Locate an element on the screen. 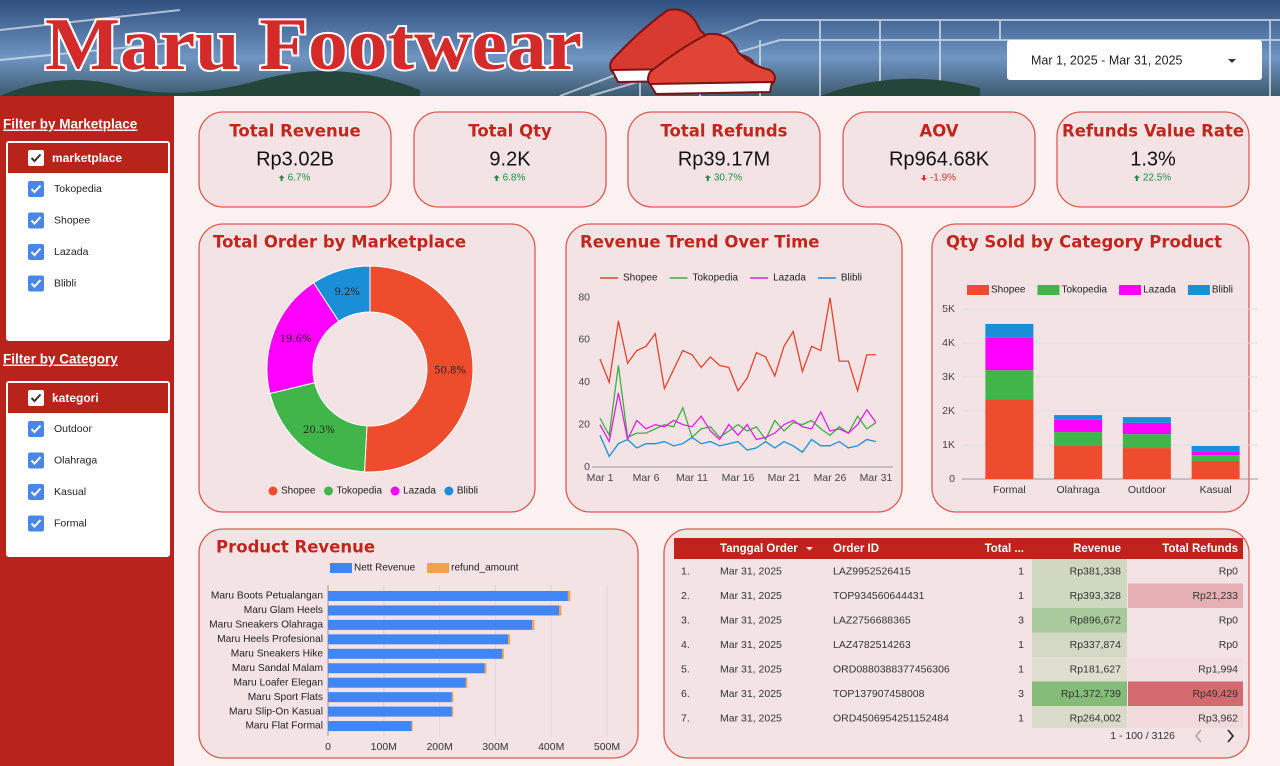  filter-title: Filter by Category is located at coordinates (60, 359).